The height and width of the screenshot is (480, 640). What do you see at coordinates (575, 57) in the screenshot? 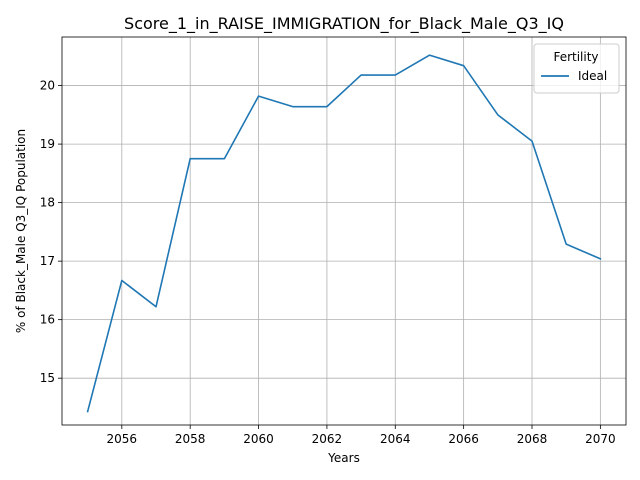
I see `legend-title: Fertility` at bounding box center [575, 57].